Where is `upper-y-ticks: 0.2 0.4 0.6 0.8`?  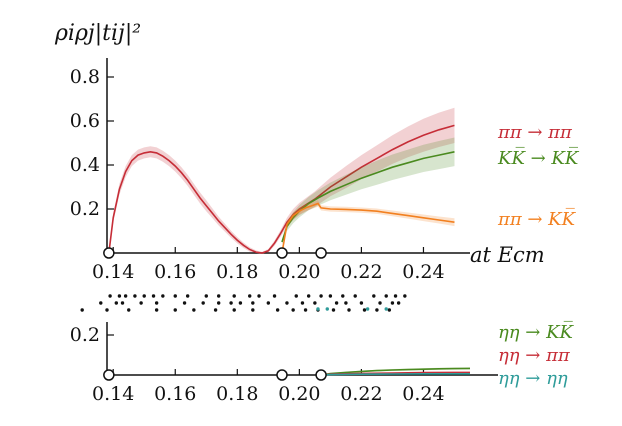 upper-y-ticks: 0.2 0.4 0.6 0.8 is located at coordinates (92, 143).